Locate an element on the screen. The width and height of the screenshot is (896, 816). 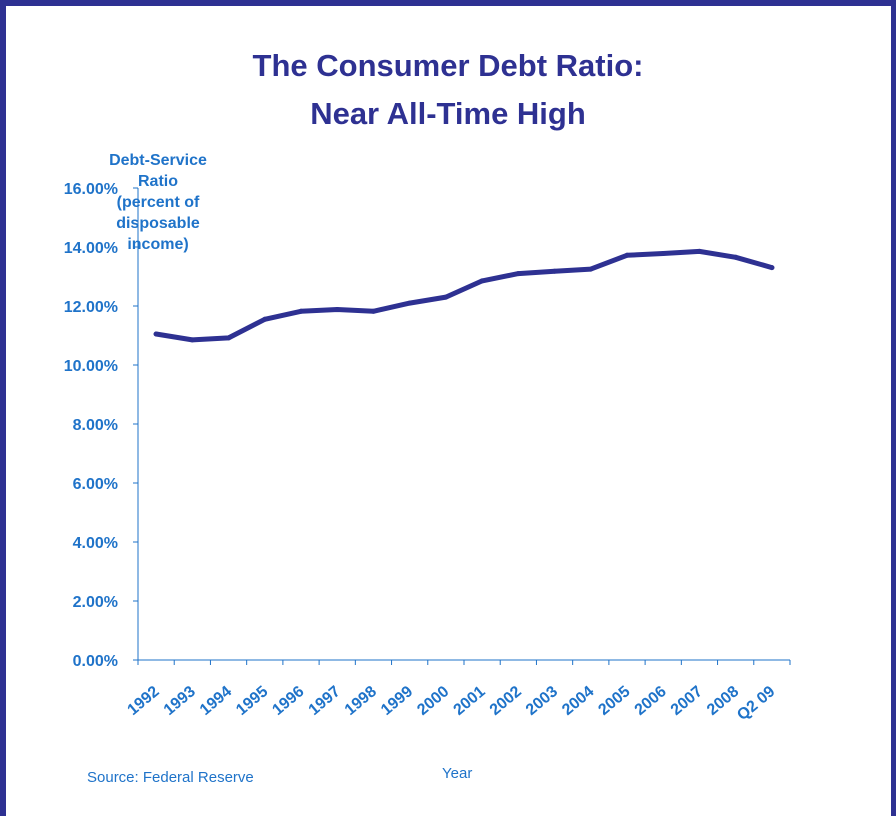
y-tick-label: 6.00% is located at coordinates (95, 484).